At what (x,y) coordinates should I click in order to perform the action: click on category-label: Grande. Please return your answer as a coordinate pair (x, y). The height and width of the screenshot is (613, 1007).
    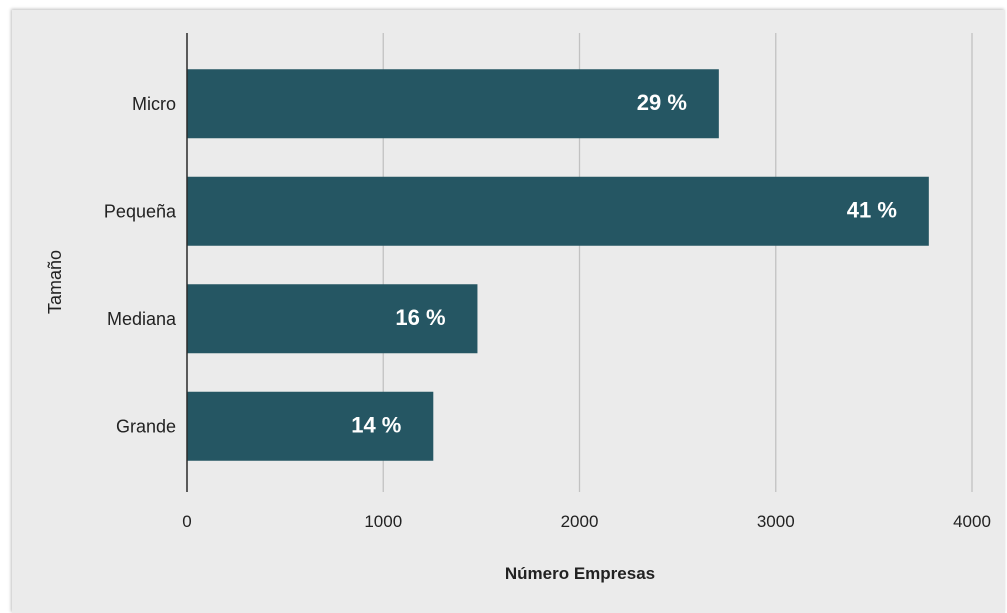
    Looking at the image, I should click on (146, 426).